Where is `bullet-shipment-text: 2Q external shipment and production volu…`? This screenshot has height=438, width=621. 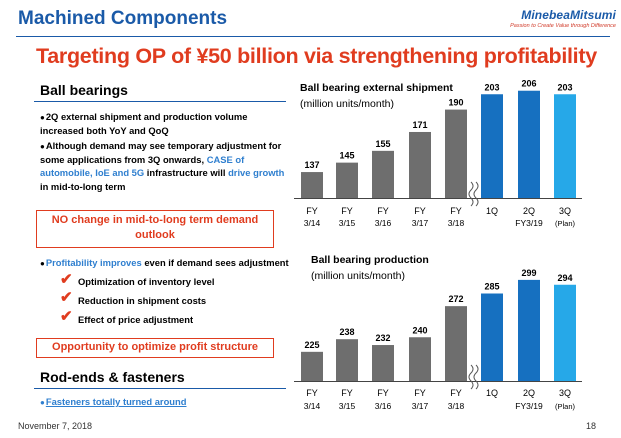 bullet-shipment-text: 2Q external shipment and production volu… is located at coordinates (144, 124).